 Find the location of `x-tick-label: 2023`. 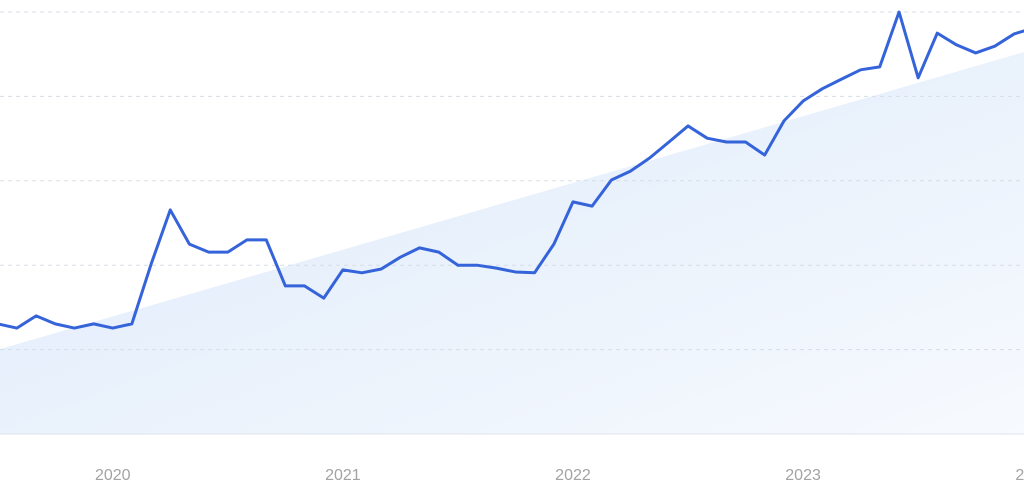

x-tick-label: 2023 is located at coordinates (803, 475).